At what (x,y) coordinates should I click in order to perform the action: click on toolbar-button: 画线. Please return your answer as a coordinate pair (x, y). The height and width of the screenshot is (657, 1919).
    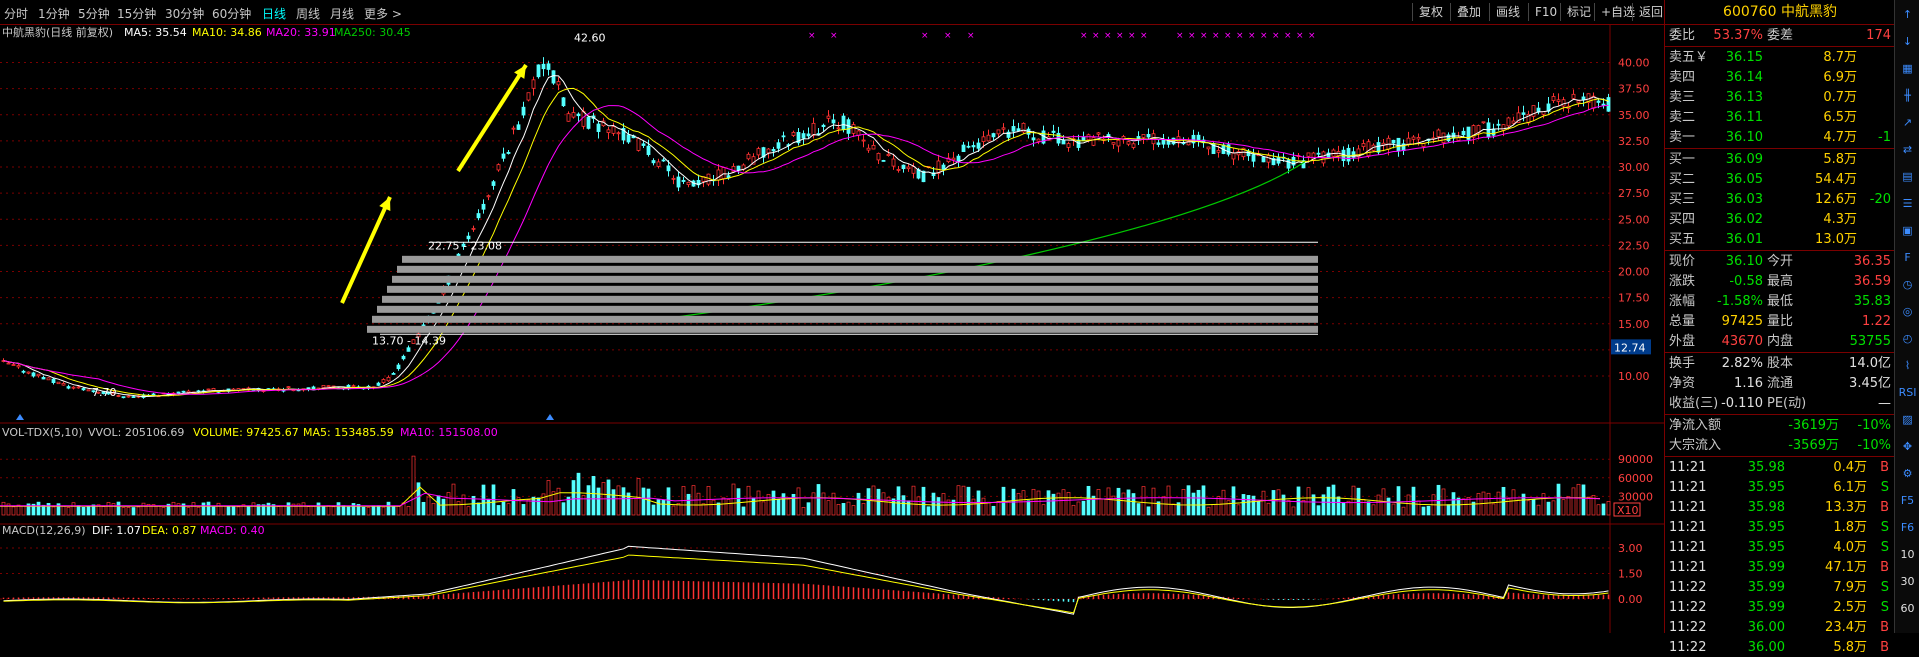
    Looking at the image, I should click on (1507, 12).